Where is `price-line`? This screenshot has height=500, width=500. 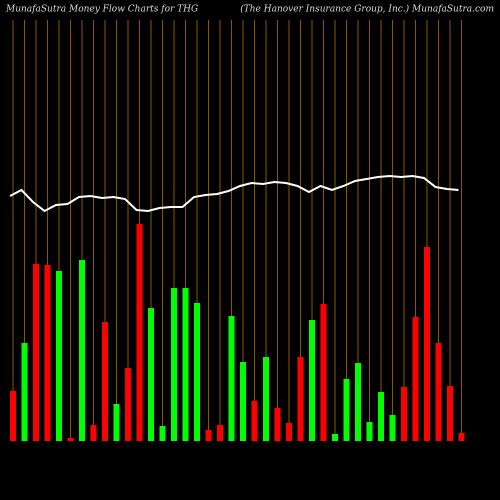 price-line is located at coordinates (234, 193).